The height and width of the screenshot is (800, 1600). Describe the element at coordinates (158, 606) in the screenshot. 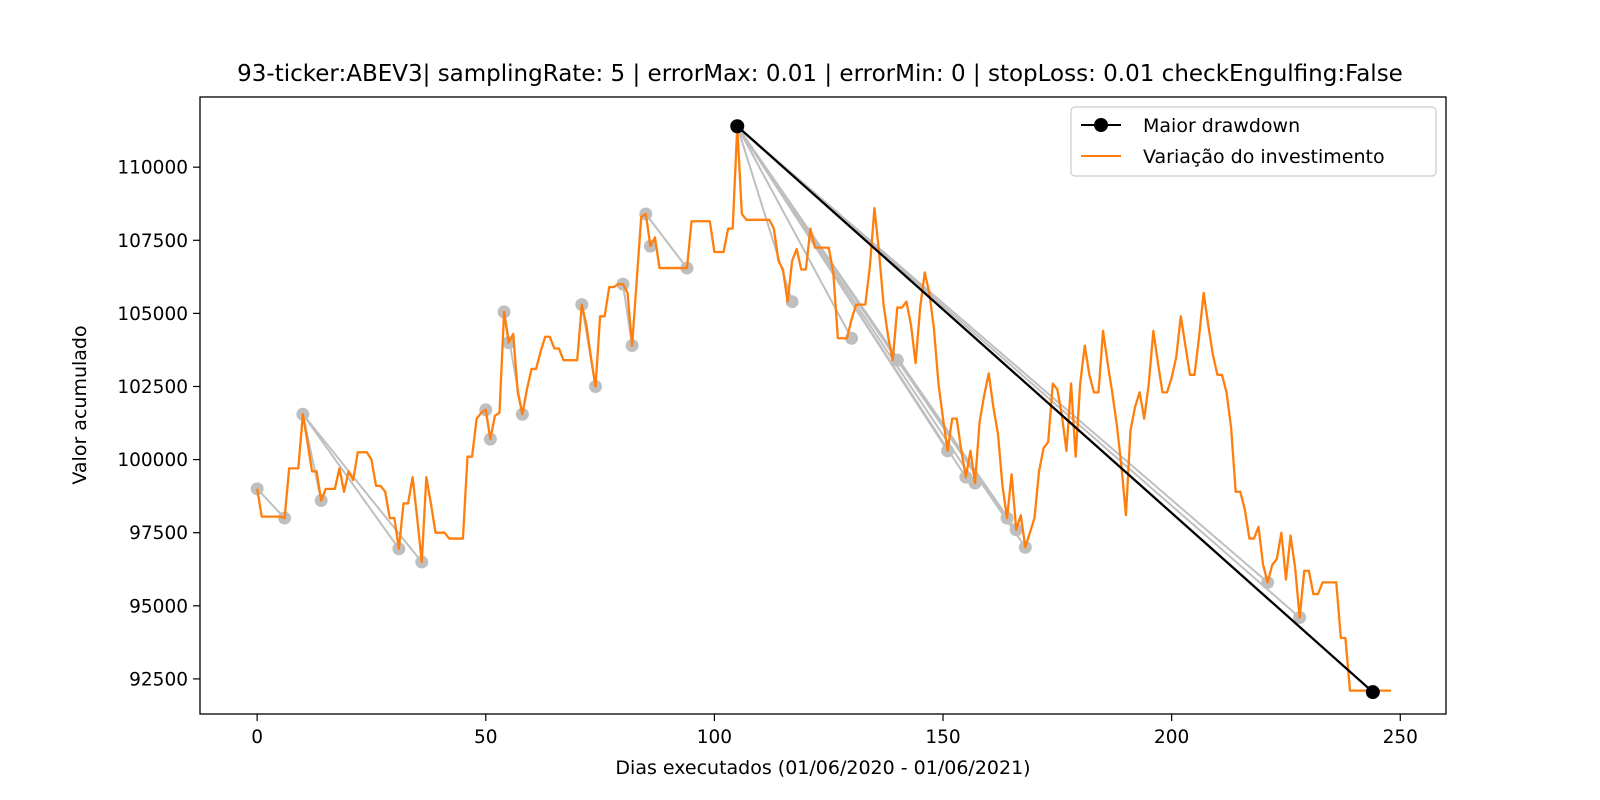

I see `y-tick-label: 95000` at that location.